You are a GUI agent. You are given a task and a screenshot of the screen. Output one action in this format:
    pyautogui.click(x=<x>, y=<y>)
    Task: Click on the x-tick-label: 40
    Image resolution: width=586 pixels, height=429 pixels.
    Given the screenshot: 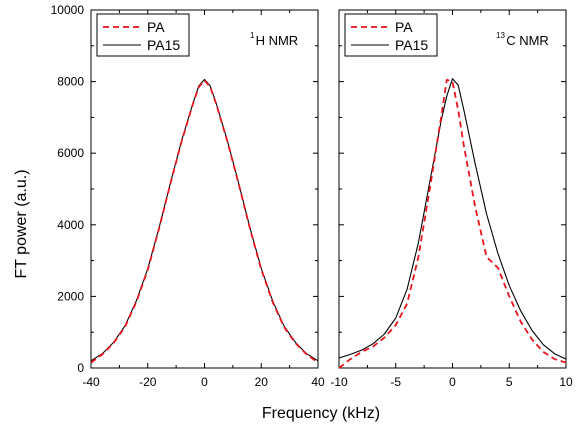 What is the action you would take?
    pyautogui.click(x=318, y=382)
    